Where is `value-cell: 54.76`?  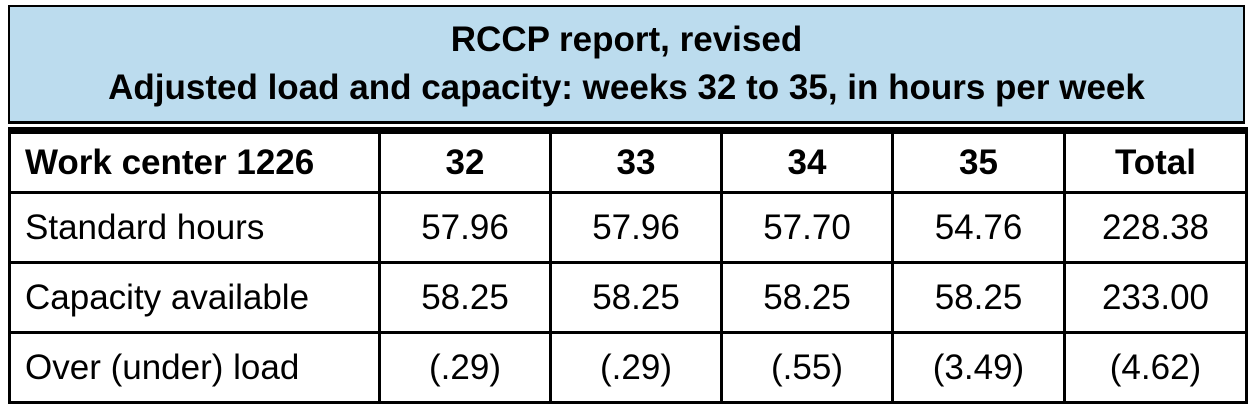
value-cell: 54.76 is located at coordinates (978, 227).